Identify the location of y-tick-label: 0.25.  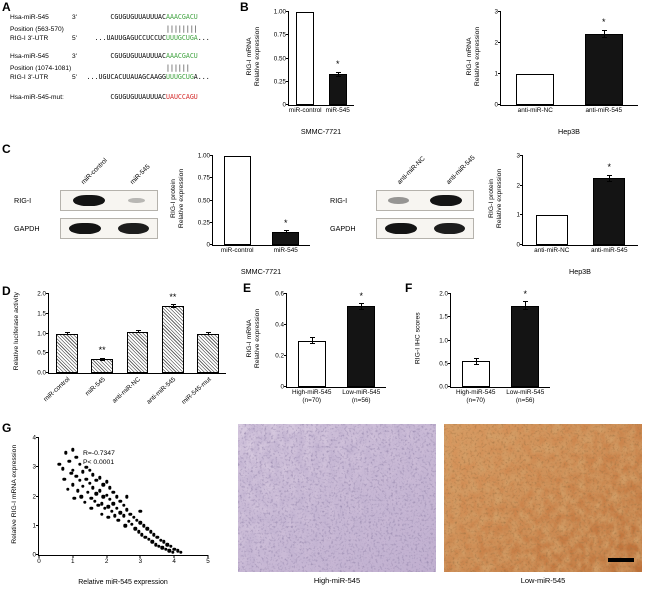
(203, 223).